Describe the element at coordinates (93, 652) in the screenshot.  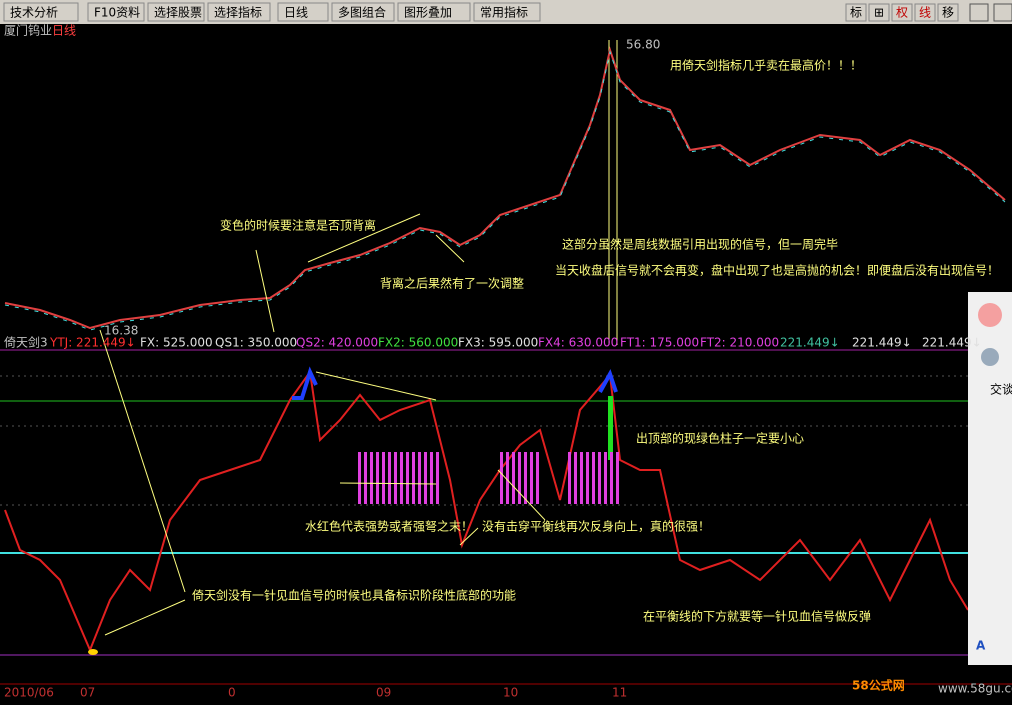
I see `bottom-marker` at that location.